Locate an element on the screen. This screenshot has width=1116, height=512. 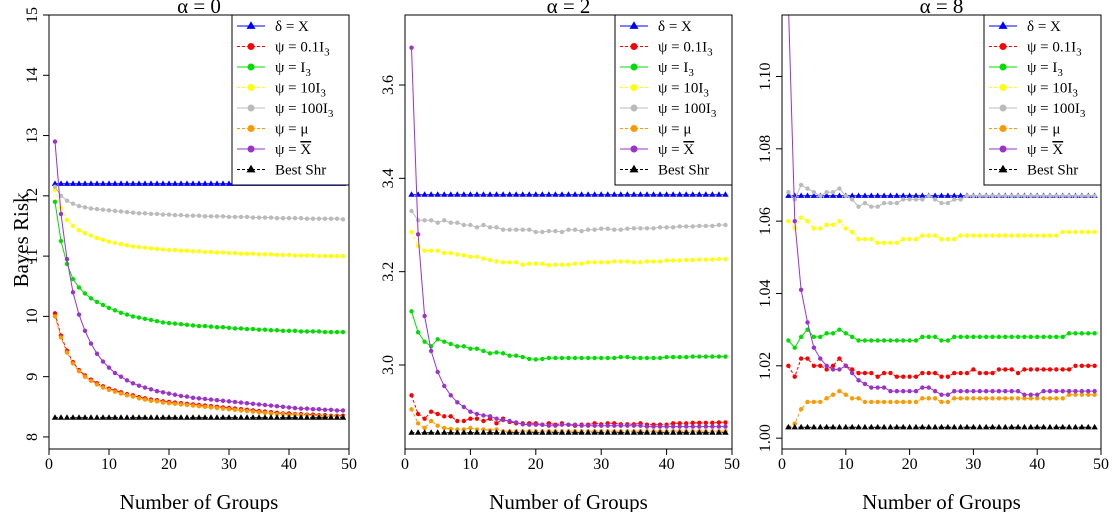
legend-label: ψ = μ is located at coordinates (1043, 130).